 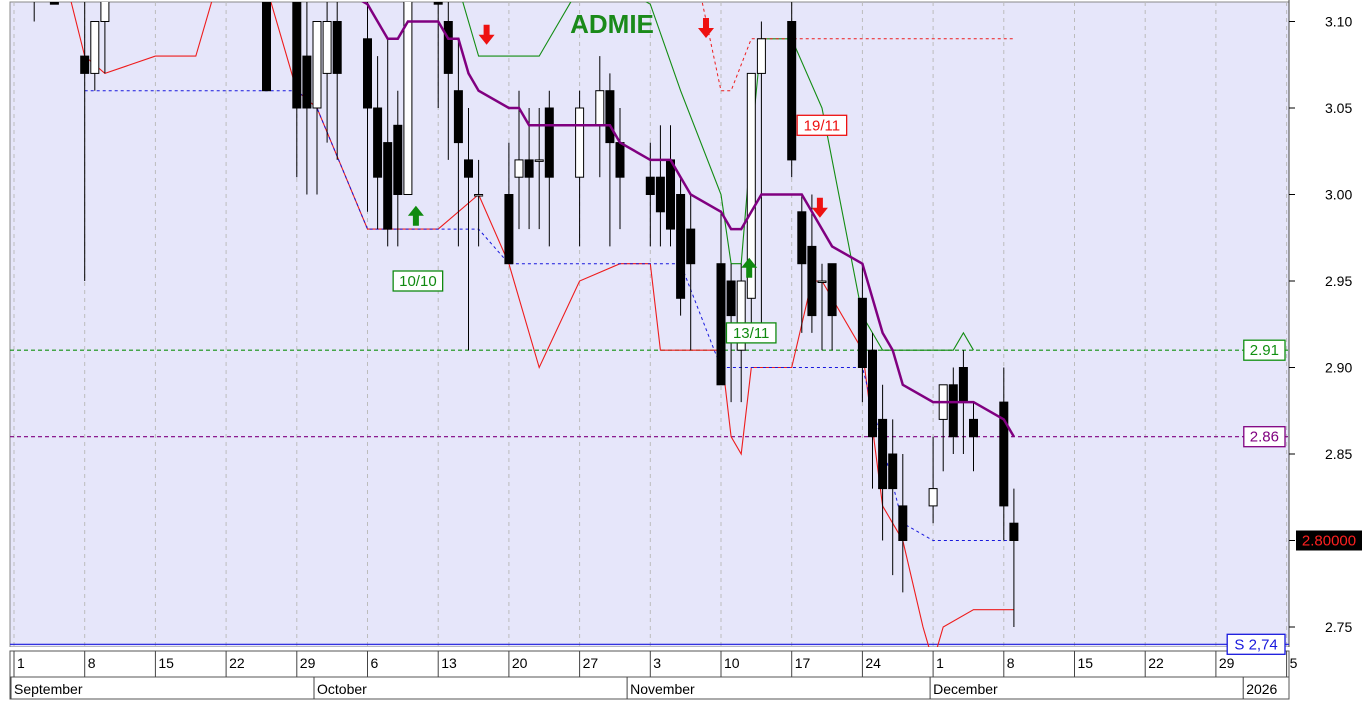 I want to click on month-label: September, so click(x=48, y=689).